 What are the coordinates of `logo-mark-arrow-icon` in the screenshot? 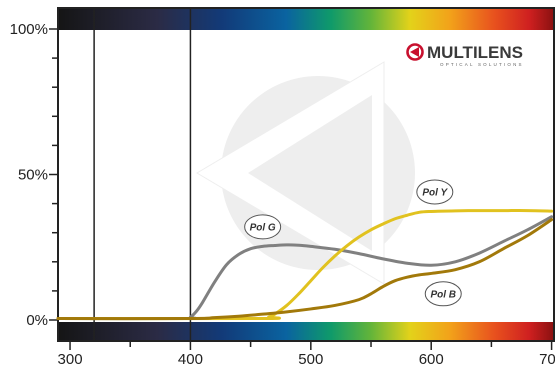 It's located at (414, 52).